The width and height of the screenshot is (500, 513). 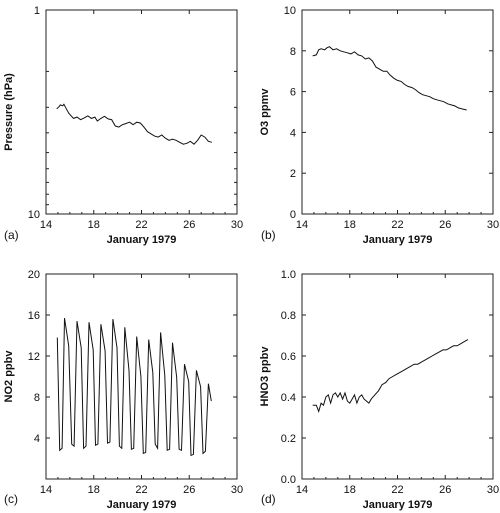 I want to click on y-tick-label: 0.0, so click(x=288, y=480).